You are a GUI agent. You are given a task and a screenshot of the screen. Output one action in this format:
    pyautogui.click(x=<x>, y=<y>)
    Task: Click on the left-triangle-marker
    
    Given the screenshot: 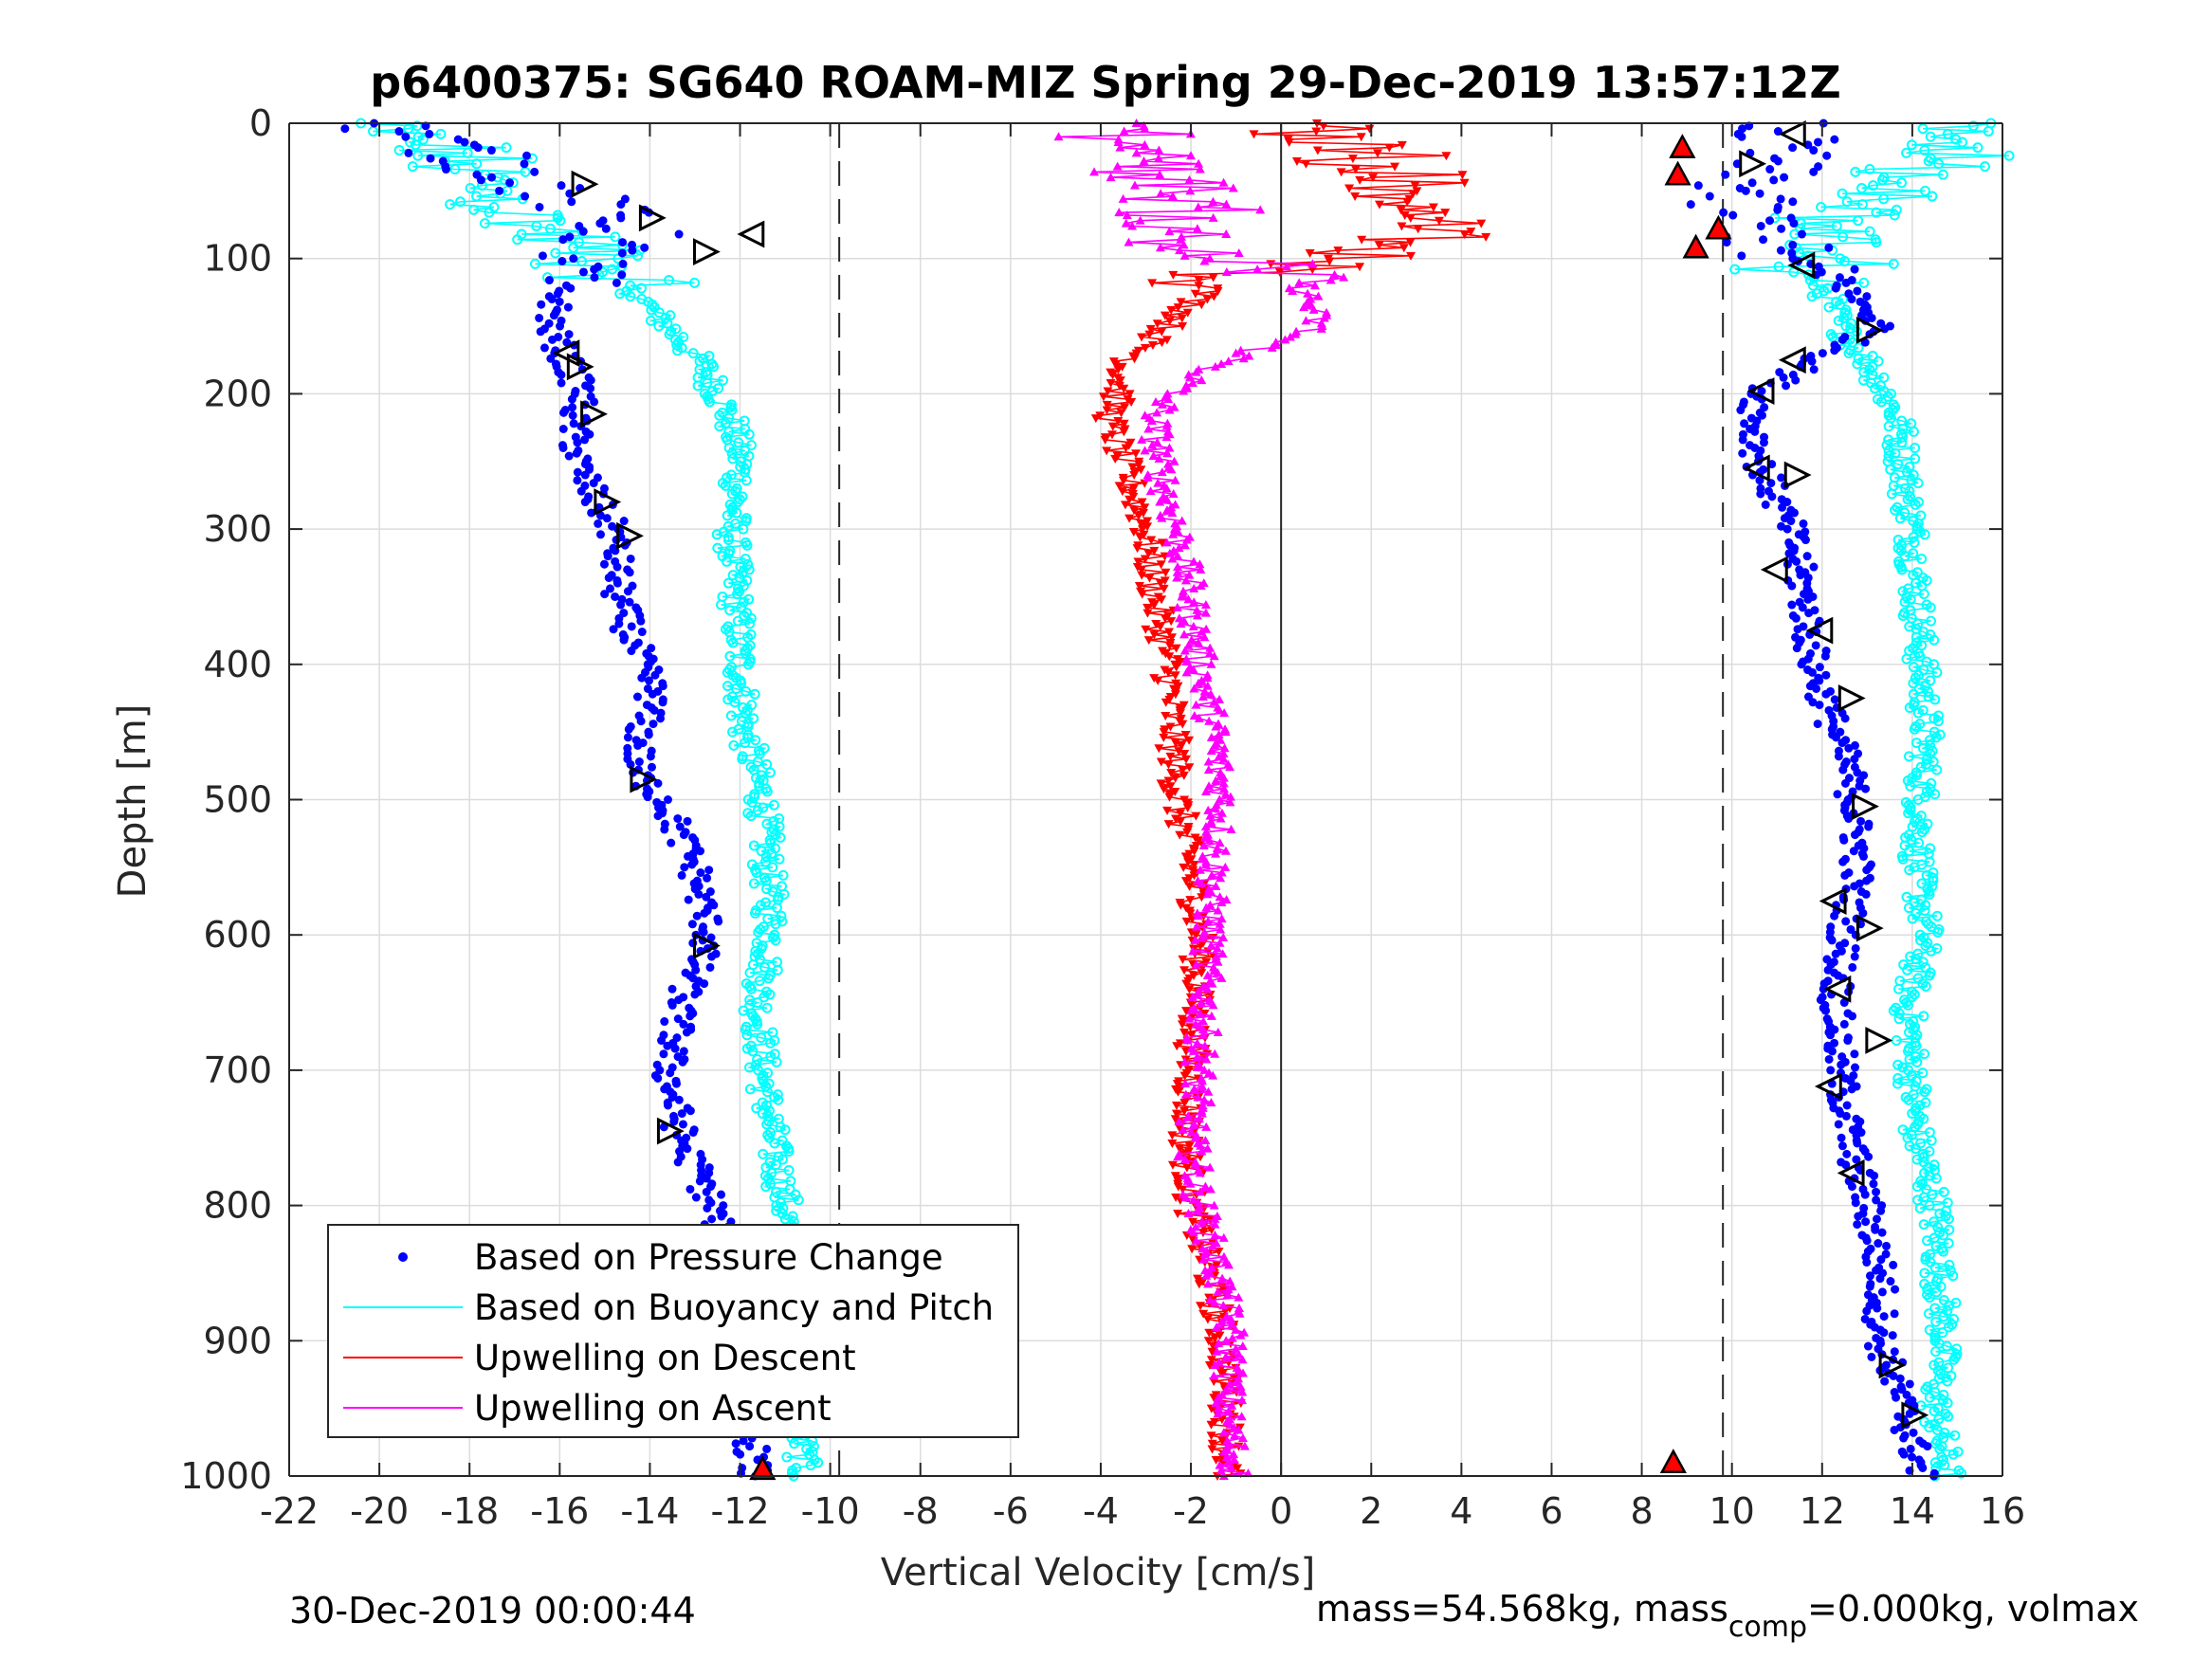 What is the action you would take?
    pyautogui.click(x=566, y=353)
    